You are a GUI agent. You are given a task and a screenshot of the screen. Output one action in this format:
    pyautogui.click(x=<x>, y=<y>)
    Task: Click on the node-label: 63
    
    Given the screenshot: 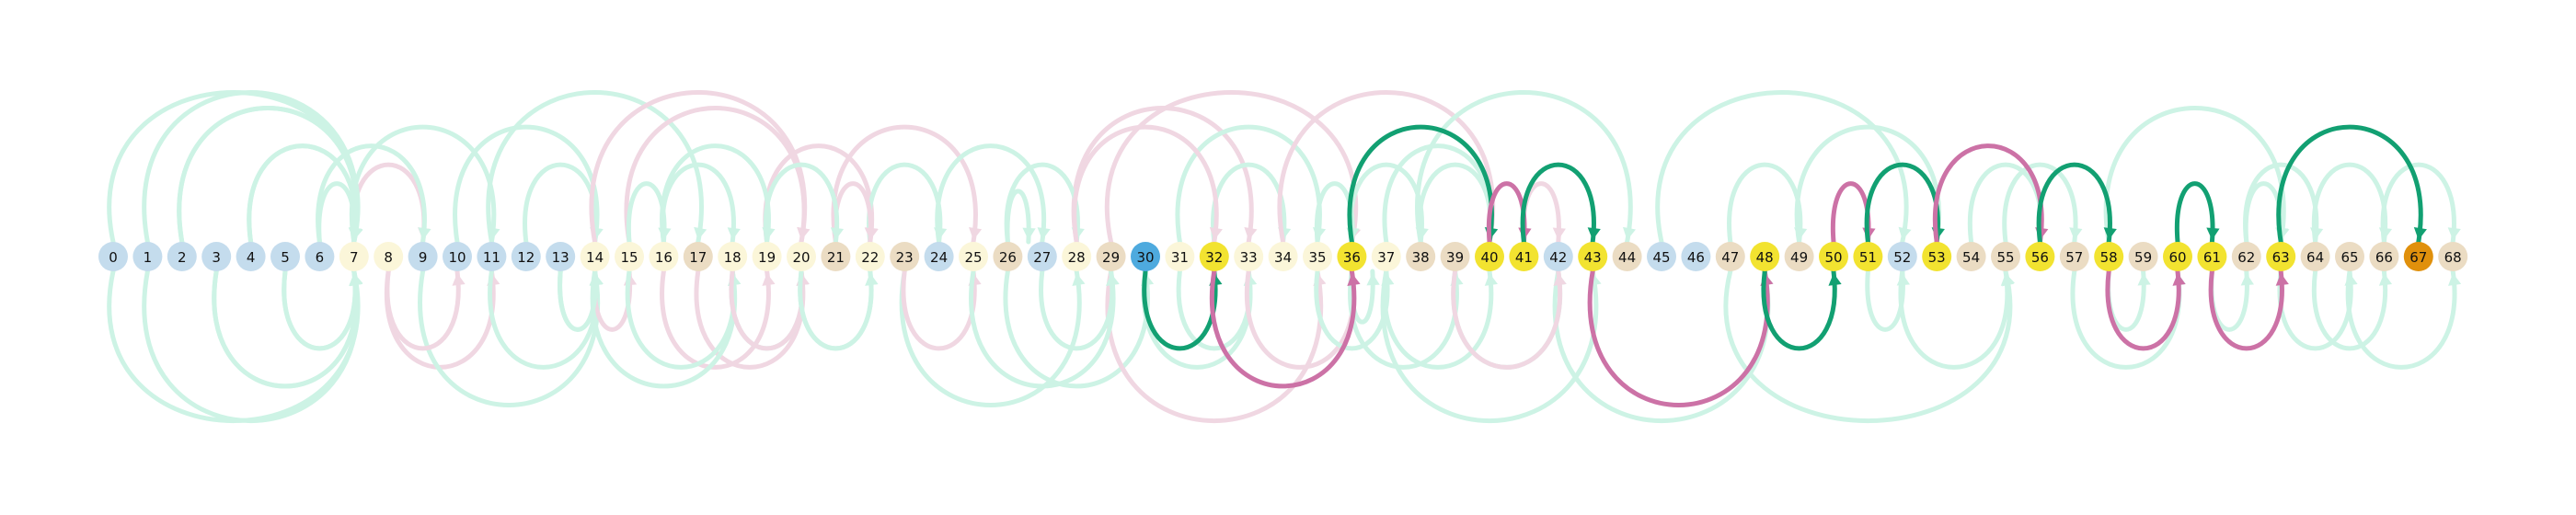 What is the action you would take?
    pyautogui.click(x=2281, y=257)
    